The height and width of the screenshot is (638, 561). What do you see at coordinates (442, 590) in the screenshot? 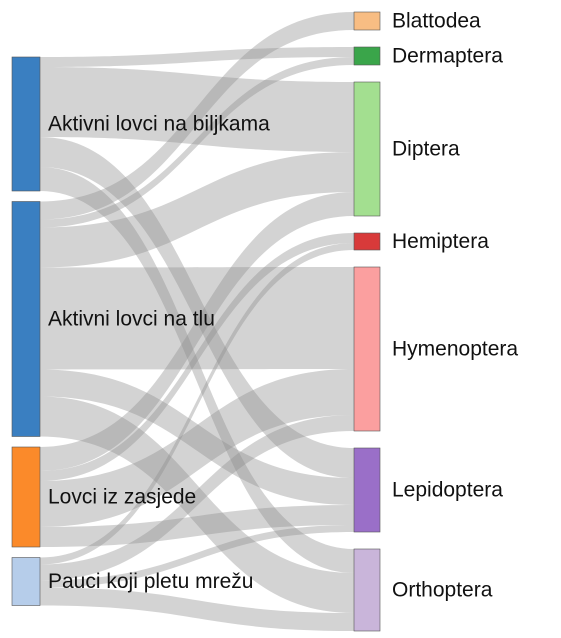
I see `node-label: Orthoptera` at bounding box center [442, 590].